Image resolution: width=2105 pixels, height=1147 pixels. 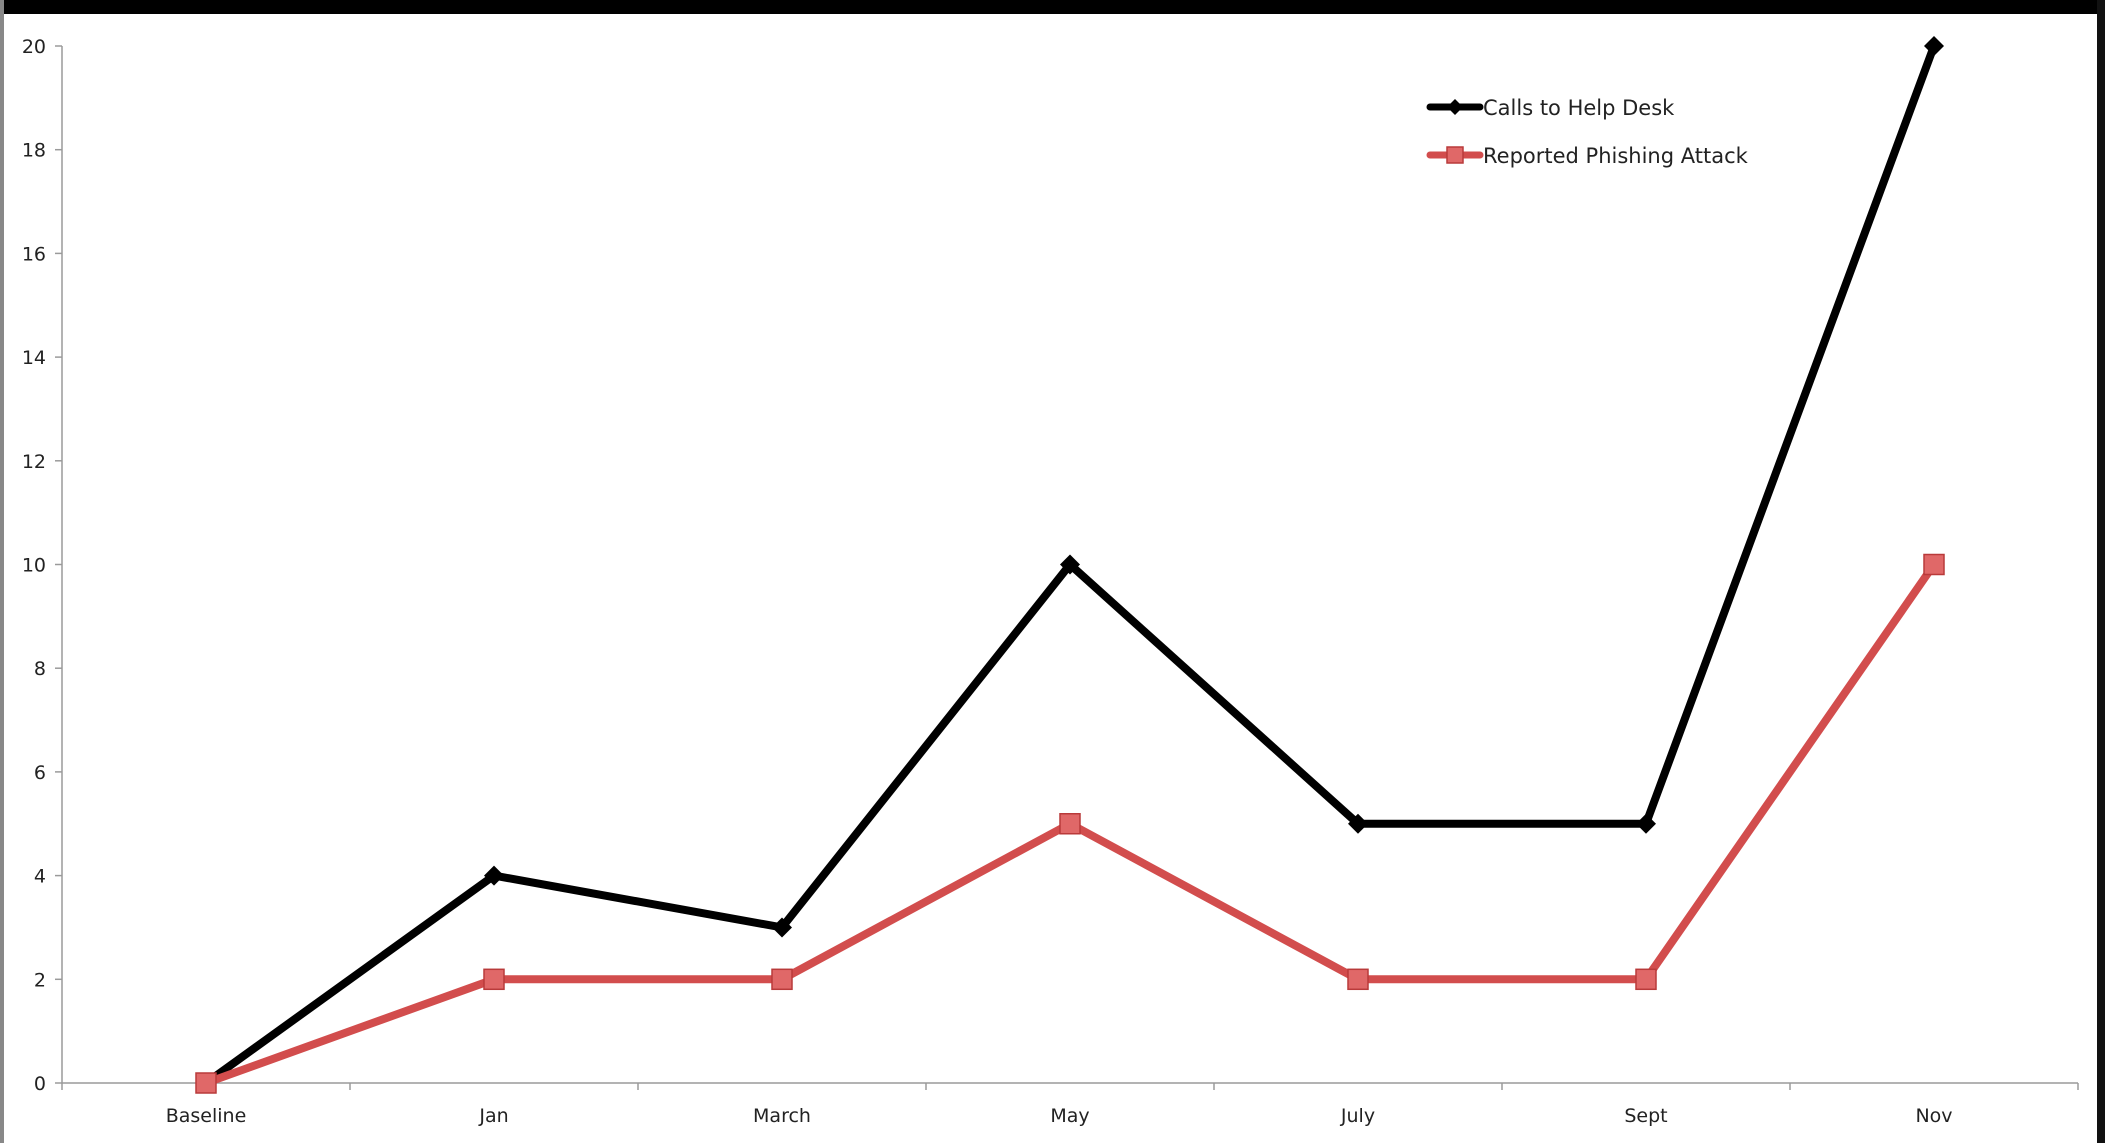 I want to click on y-tick-label: 0, so click(x=40, y=1084).